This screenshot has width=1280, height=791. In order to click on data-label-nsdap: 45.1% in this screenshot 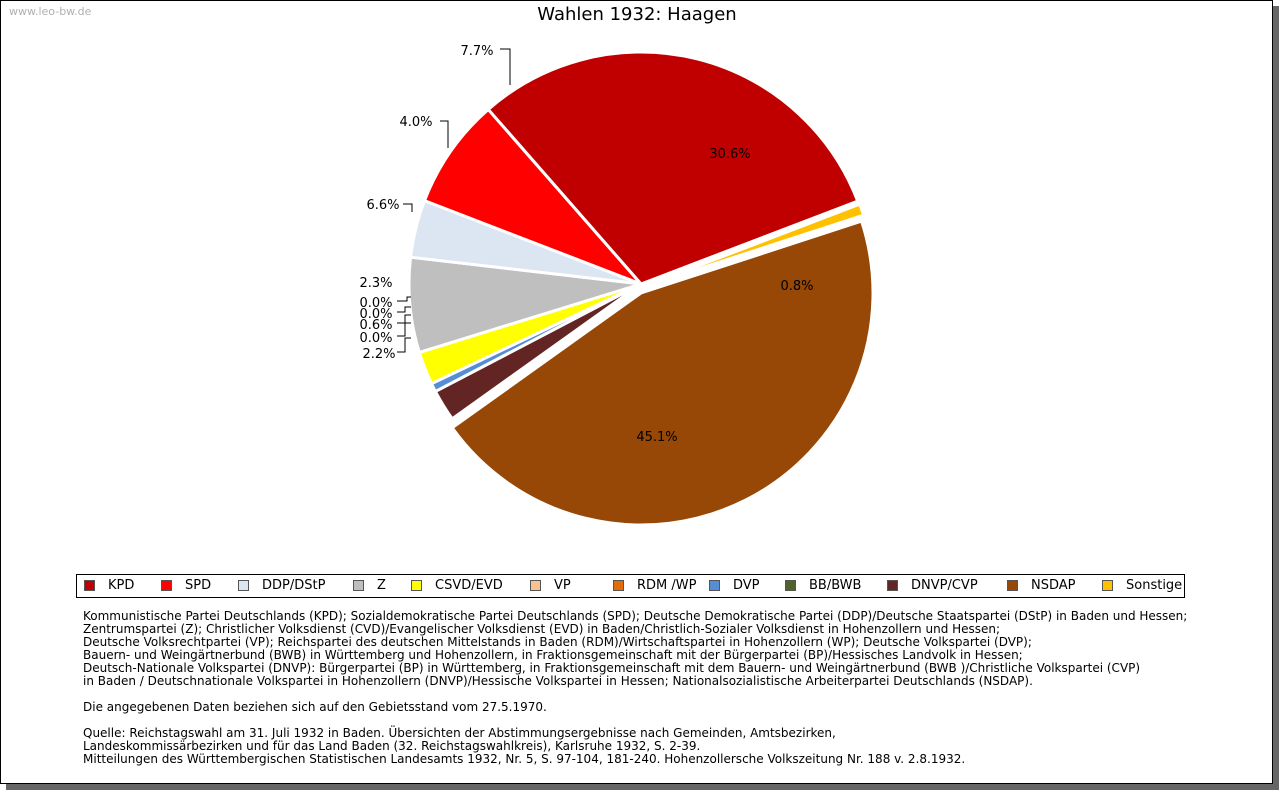, I will do `click(656, 437)`.